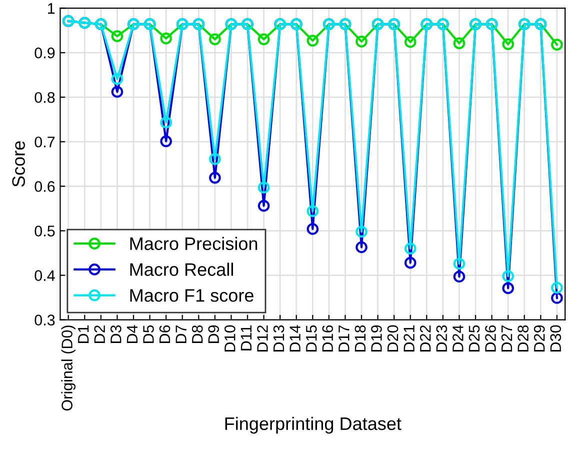 Image resolution: width=579 pixels, height=453 pixels. I want to click on x-tick-label: D30, so click(556, 338).